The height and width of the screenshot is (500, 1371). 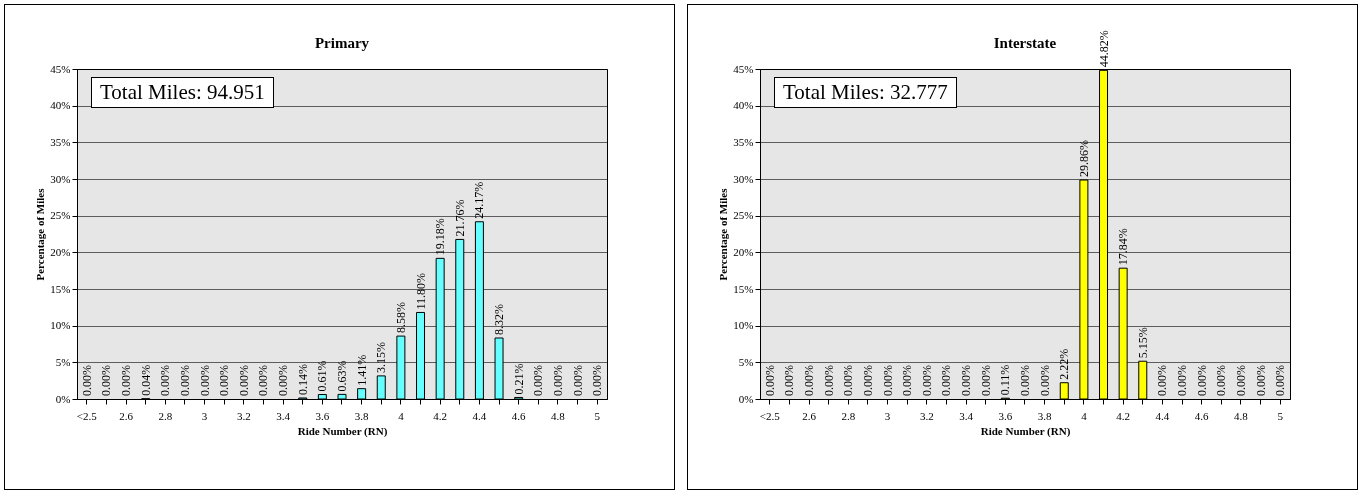 What do you see at coordinates (1064, 364) in the screenshot?
I see `data-label: 2.22%` at bounding box center [1064, 364].